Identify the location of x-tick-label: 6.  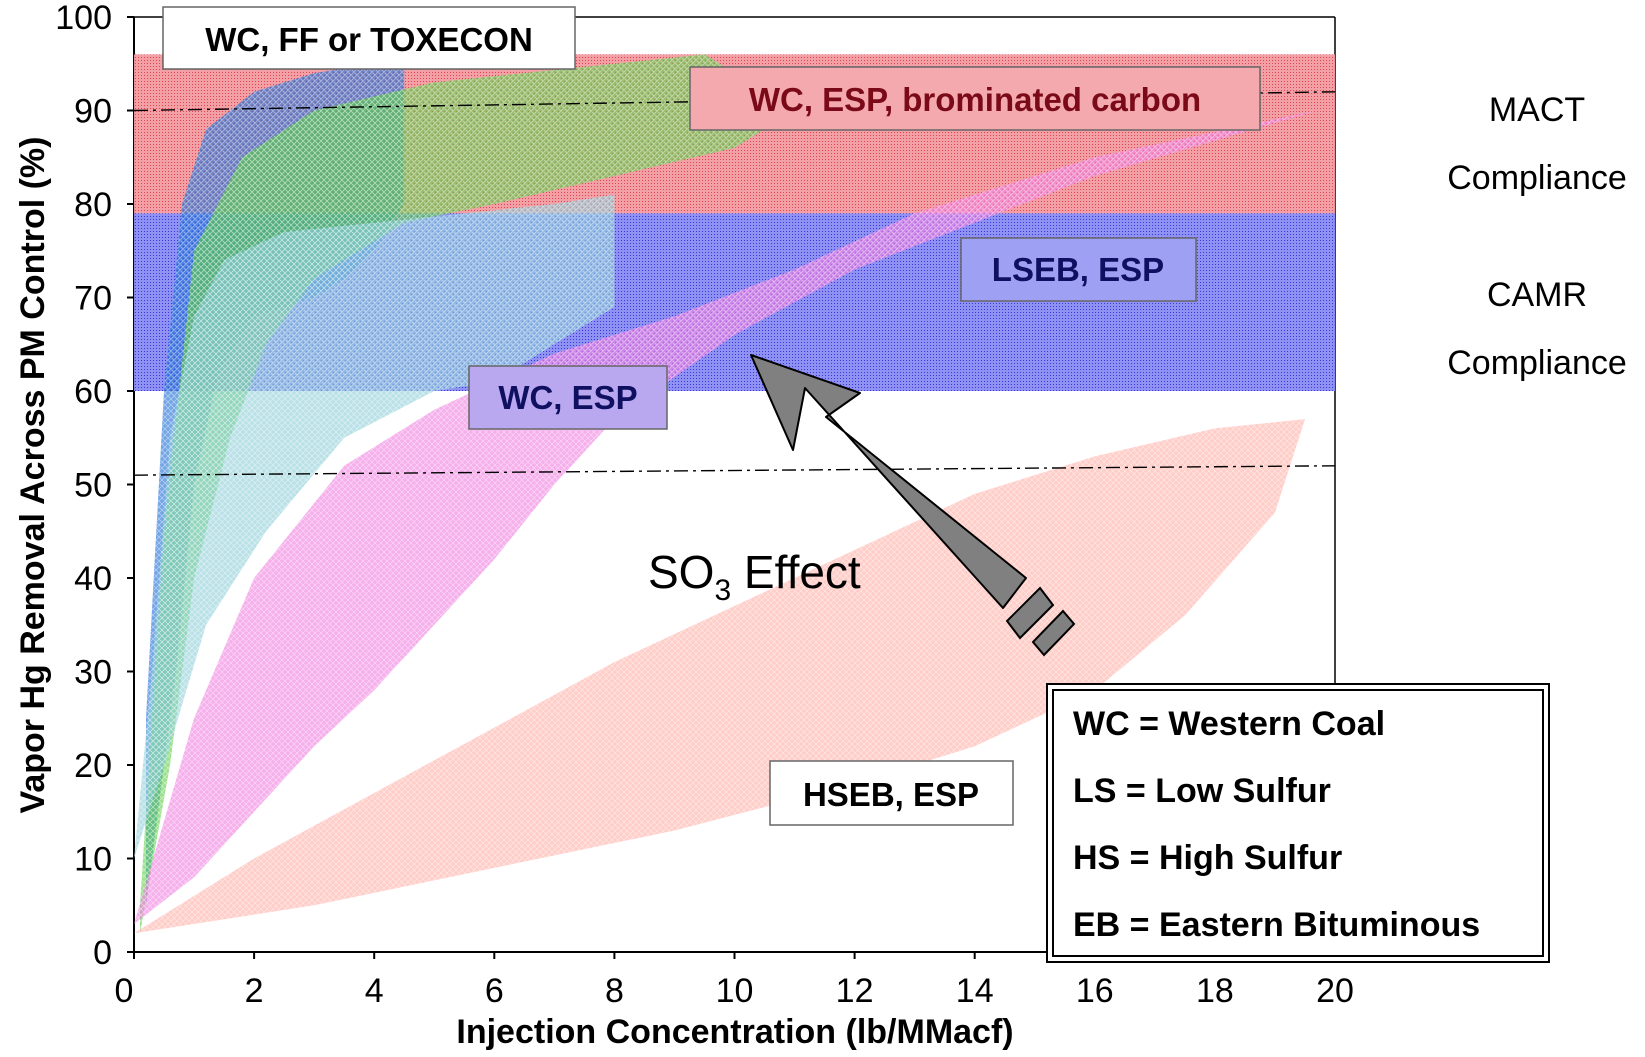
(494, 991).